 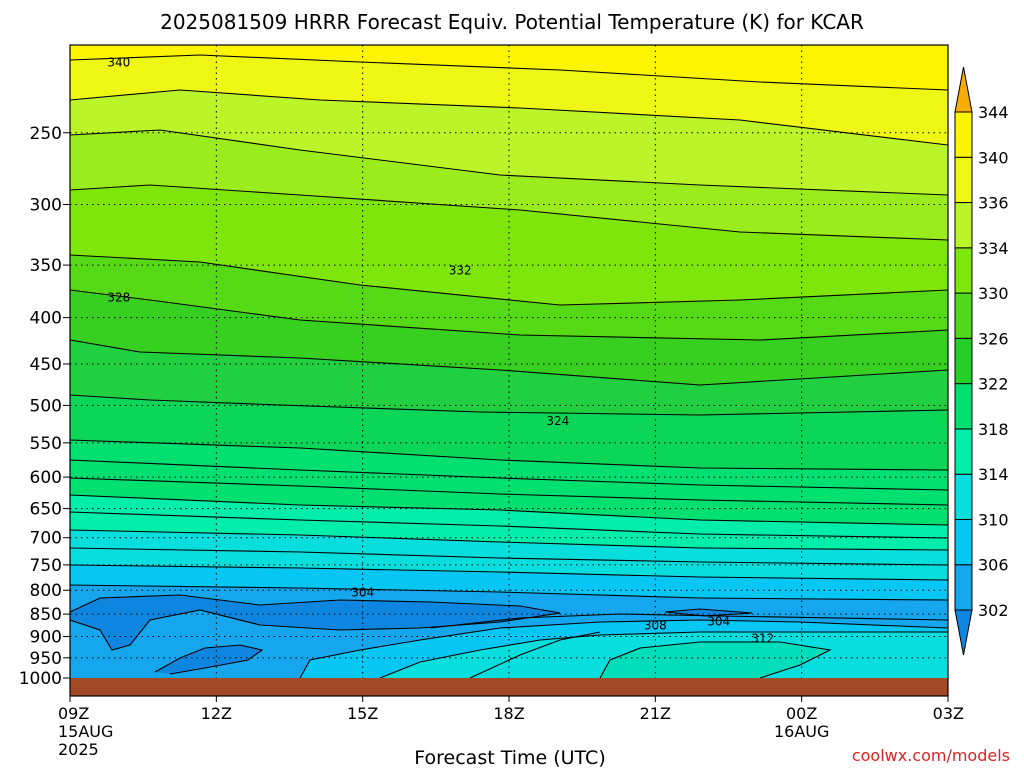 I want to click on y-tick-label-850: 850, so click(x=46, y=615).